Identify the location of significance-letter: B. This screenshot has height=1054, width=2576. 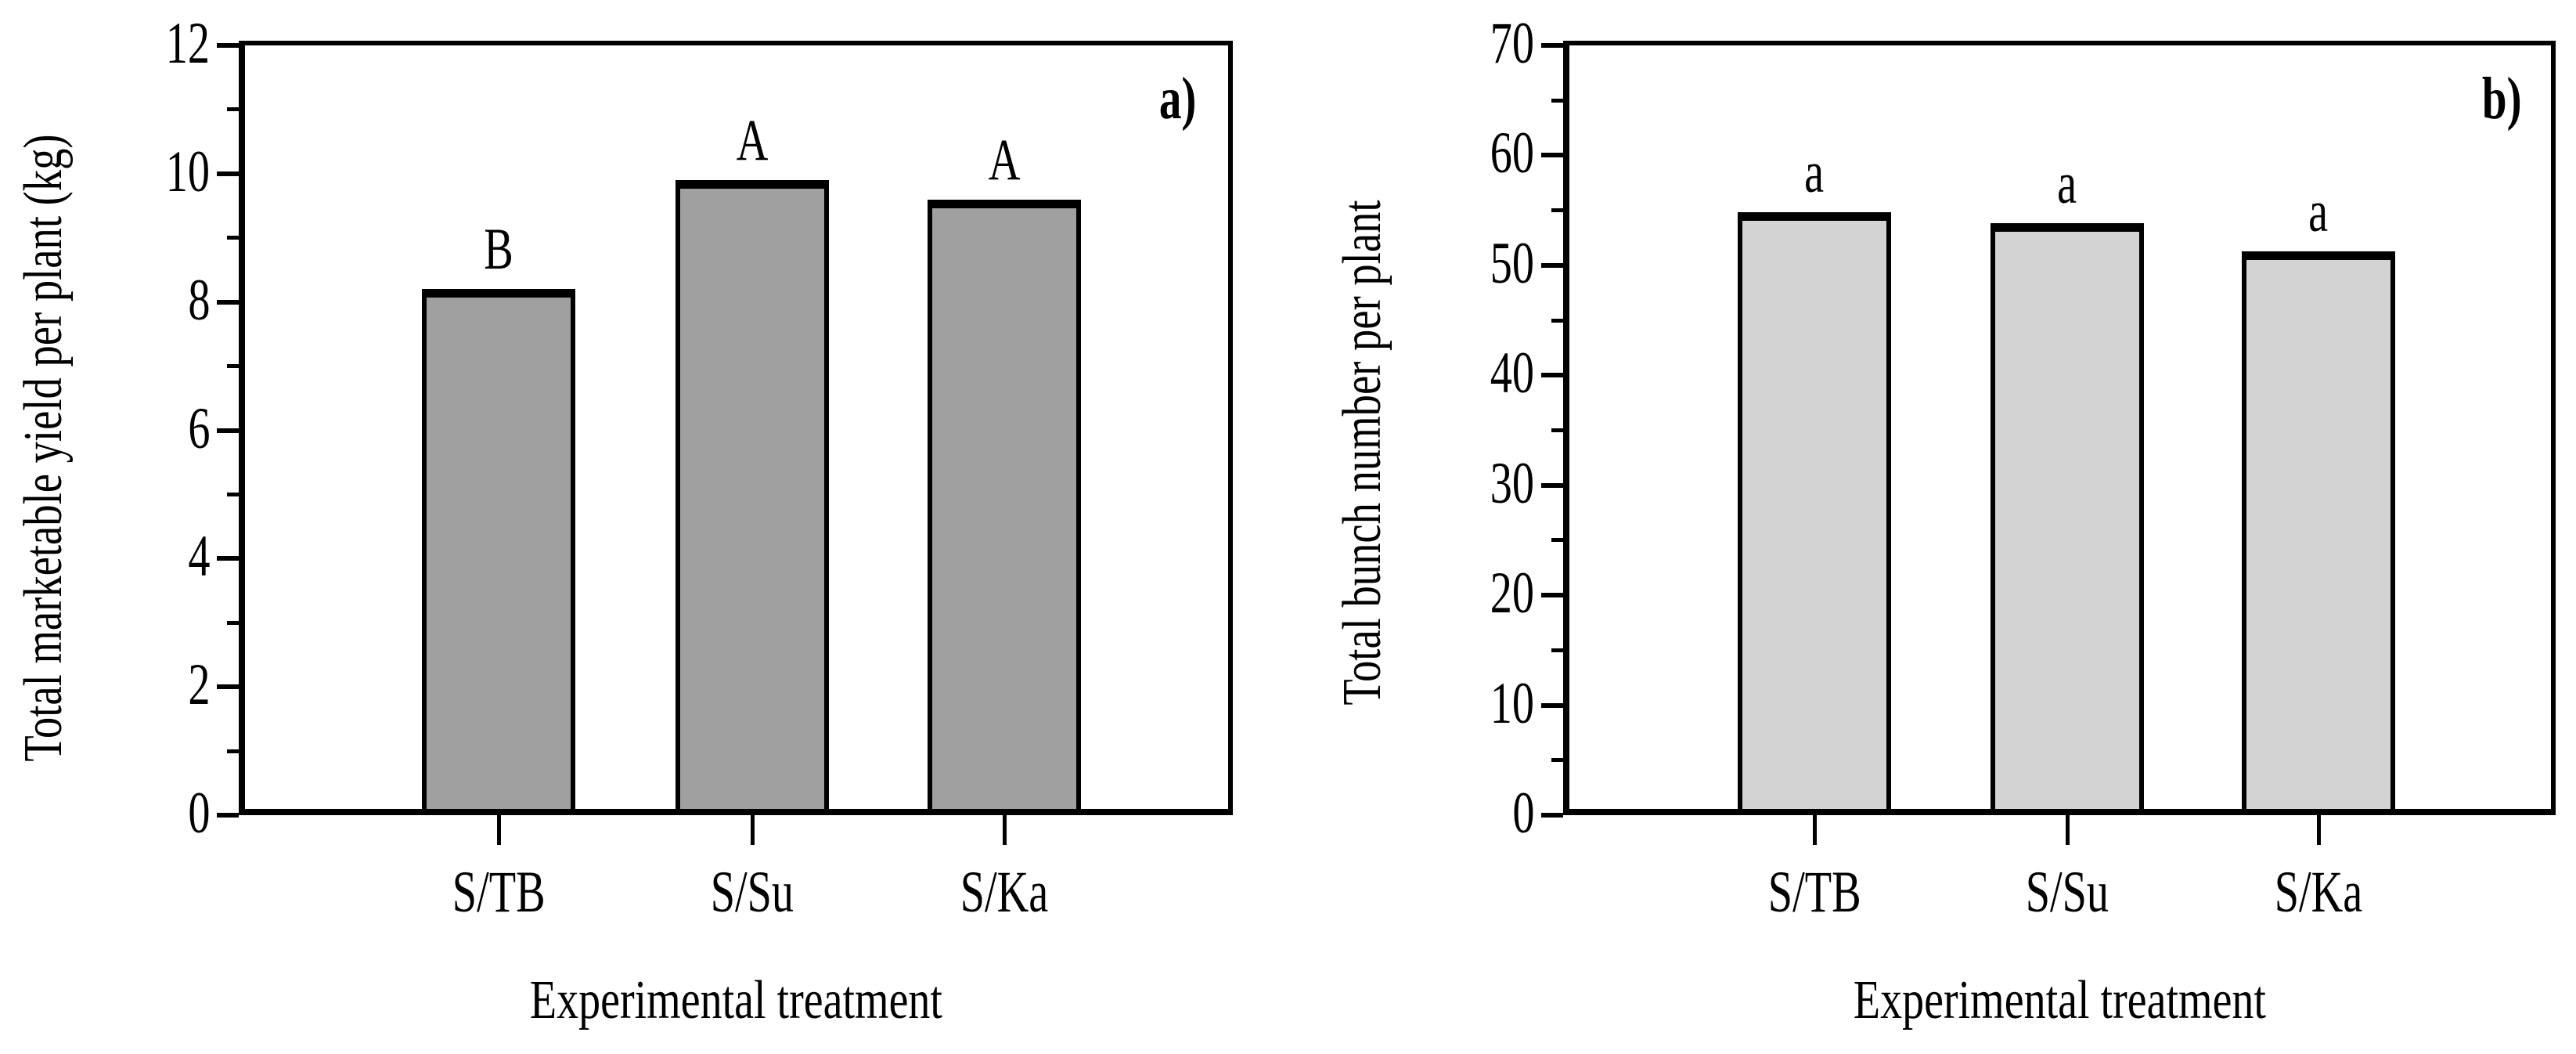
(498, 249).